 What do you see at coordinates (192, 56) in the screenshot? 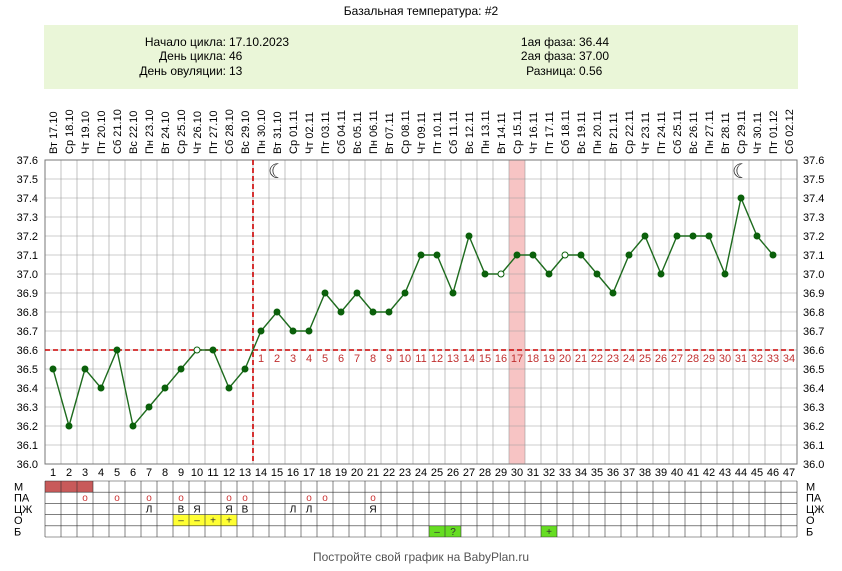
I see `info-cycle-day-label: День цикла:` at bounding box center [192, 56].